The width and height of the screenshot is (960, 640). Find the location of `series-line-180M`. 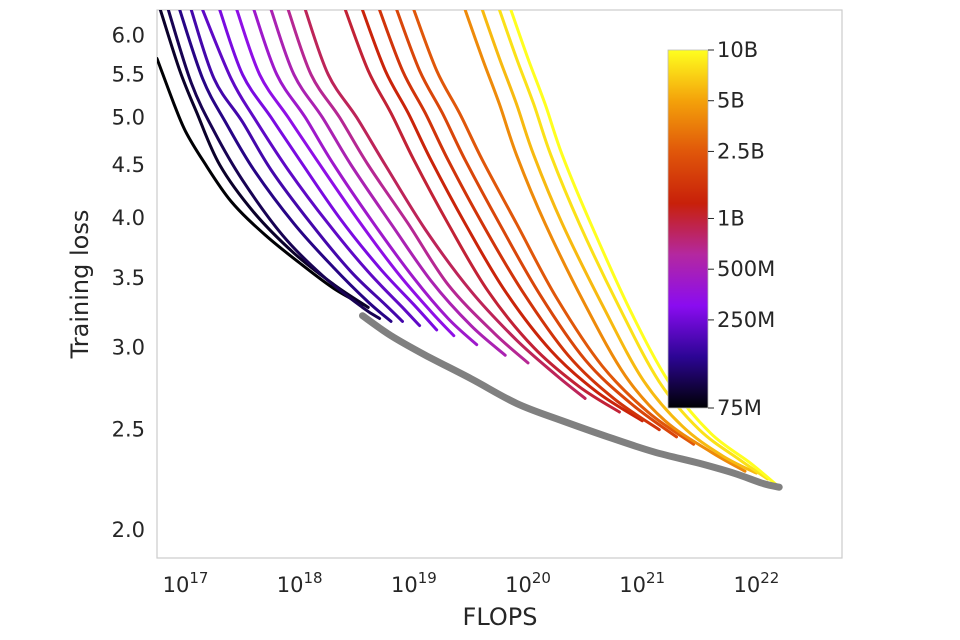

series-line-180M is located at coordinates (296, 166).